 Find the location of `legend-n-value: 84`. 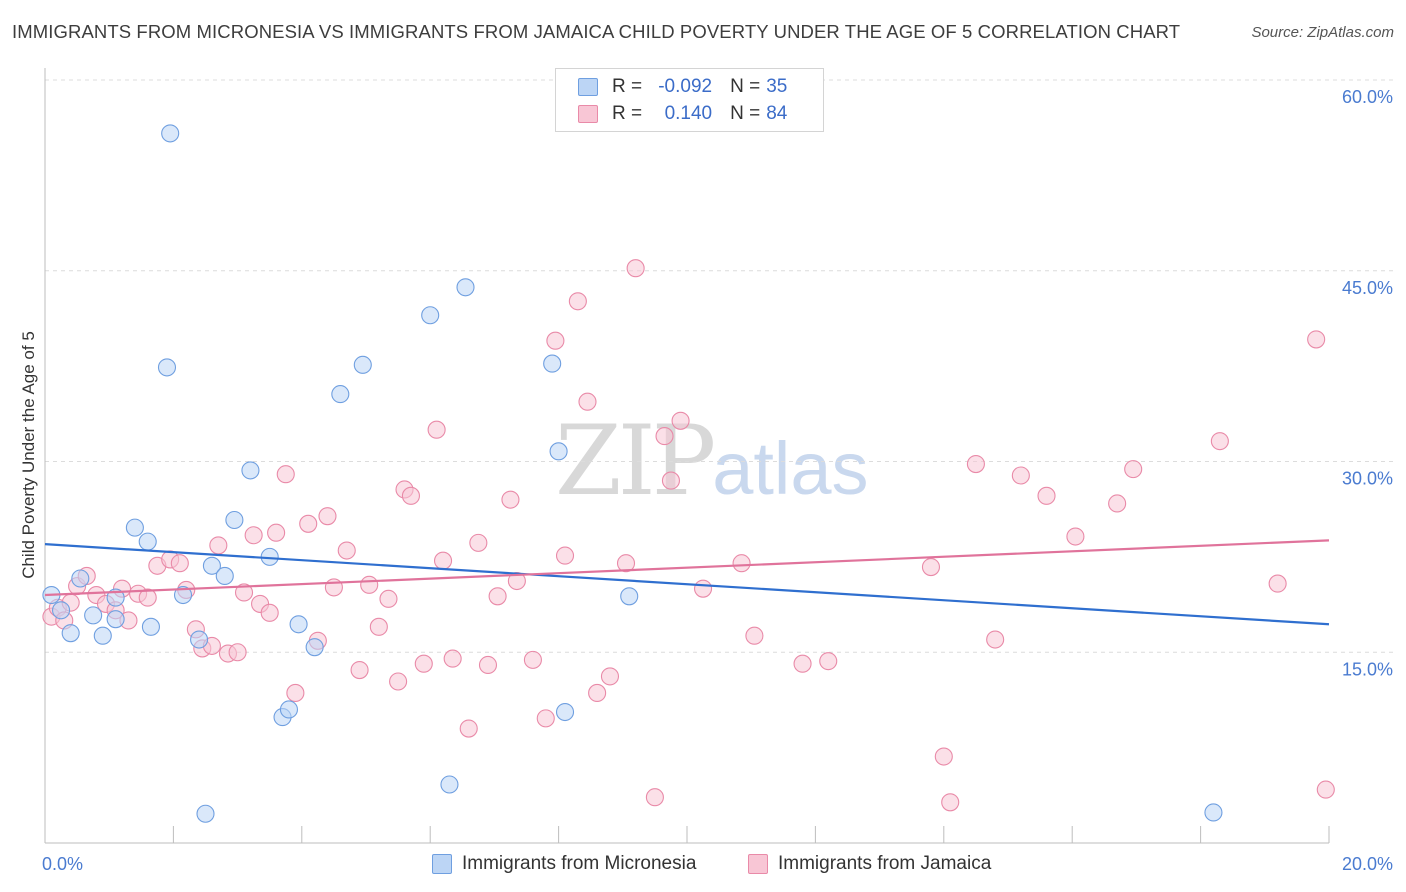

legend-n-value: 84 is located at coordinates (777, 113).